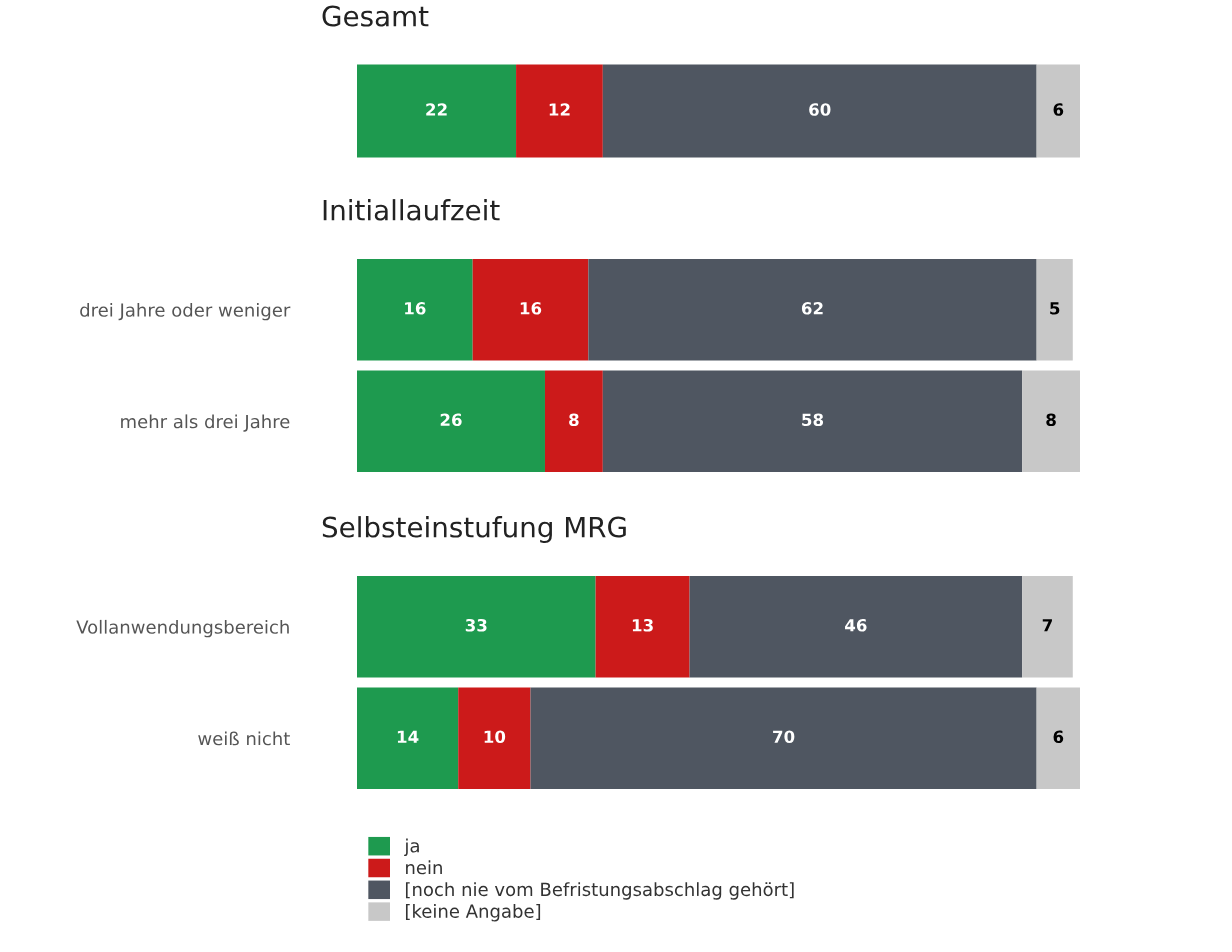 Image resolution: width=1232 pixels, height=952 pixels. I want to click on legend-label: nein, so click(424, 867).